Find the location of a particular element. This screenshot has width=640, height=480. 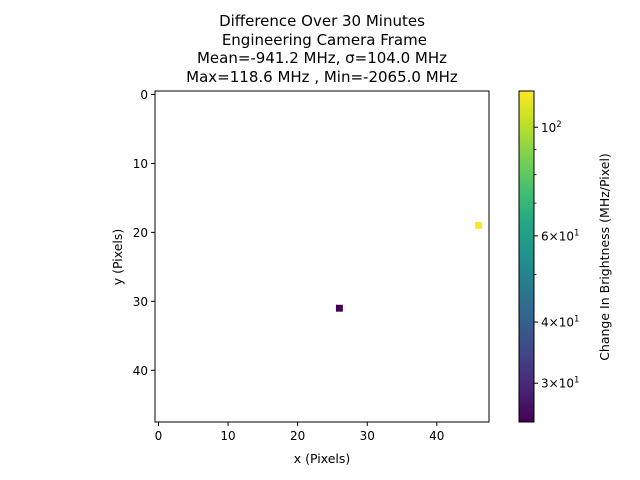

colorbar-tick-label-60: 6×101 is located at coordinates (560, 235).